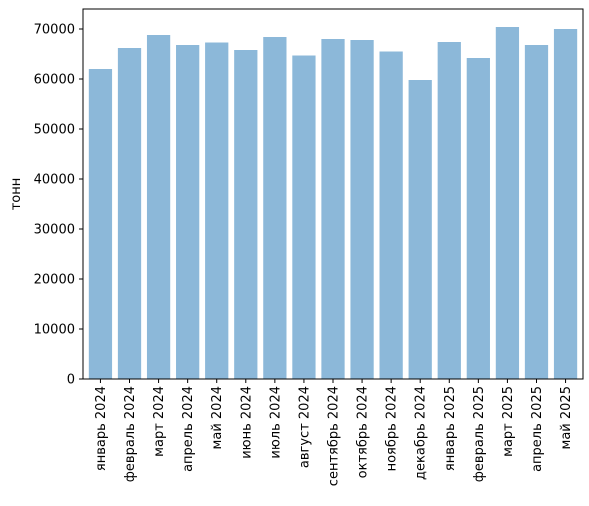 This screenshot has width=589, height=506. Describe the element at coordinates (54, 130) in the screenshot. I see `y-tick-label: 50000` at that location.